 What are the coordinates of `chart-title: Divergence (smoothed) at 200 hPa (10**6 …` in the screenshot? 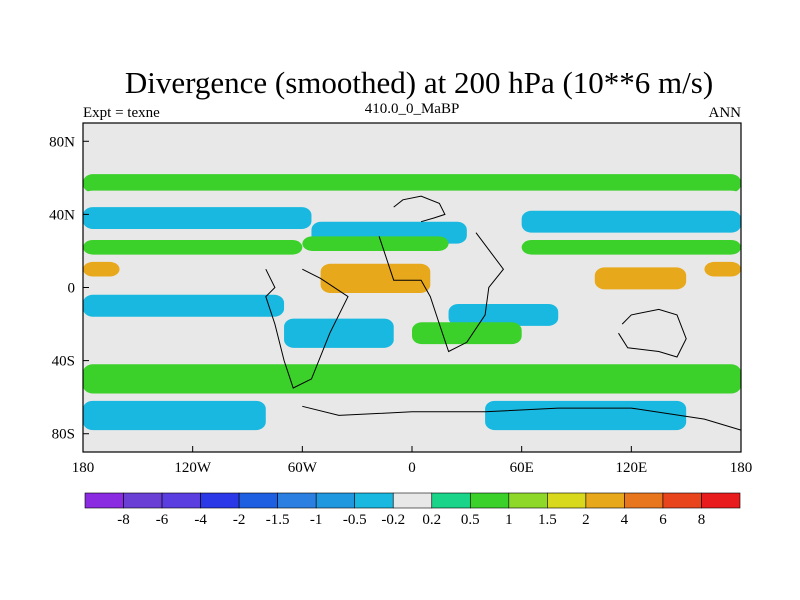 It's located at (419, 82).